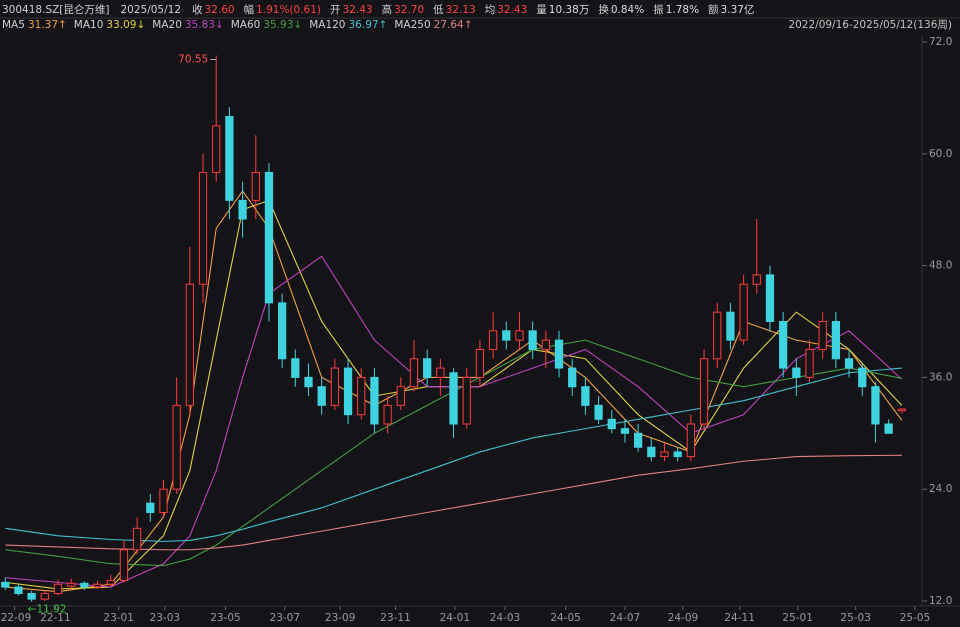 The height and width of the screenshot is (627, 960). What do you see at coordinates (455, 618) in the screenshot?
I see `x-tick-label: 24-01` at bounding box center [455, 618].